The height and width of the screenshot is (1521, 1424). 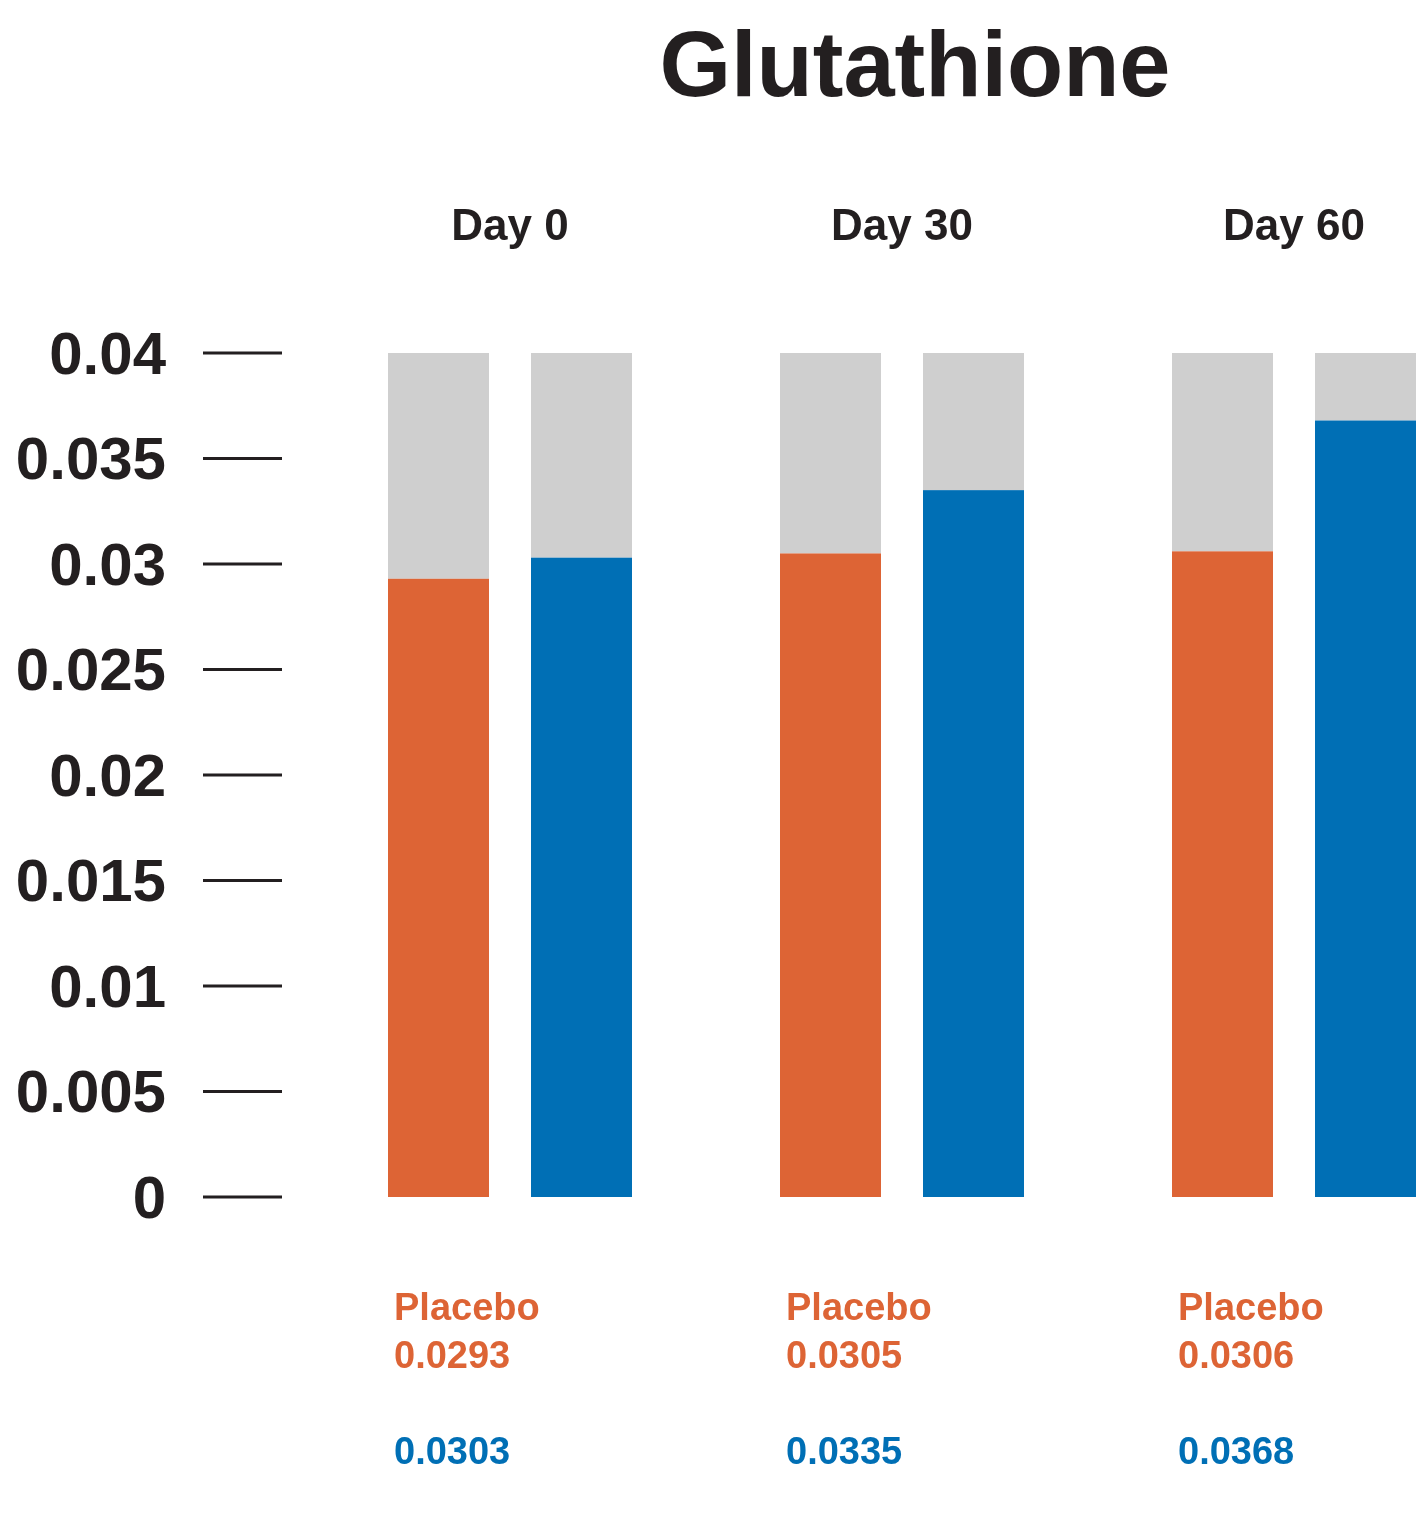 I want to click on data-label: 0.0305, so click(x=844, y=1355).